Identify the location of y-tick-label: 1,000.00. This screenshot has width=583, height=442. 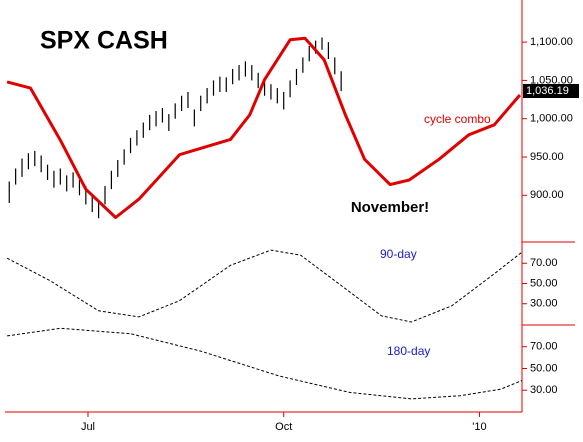
(551, 119).